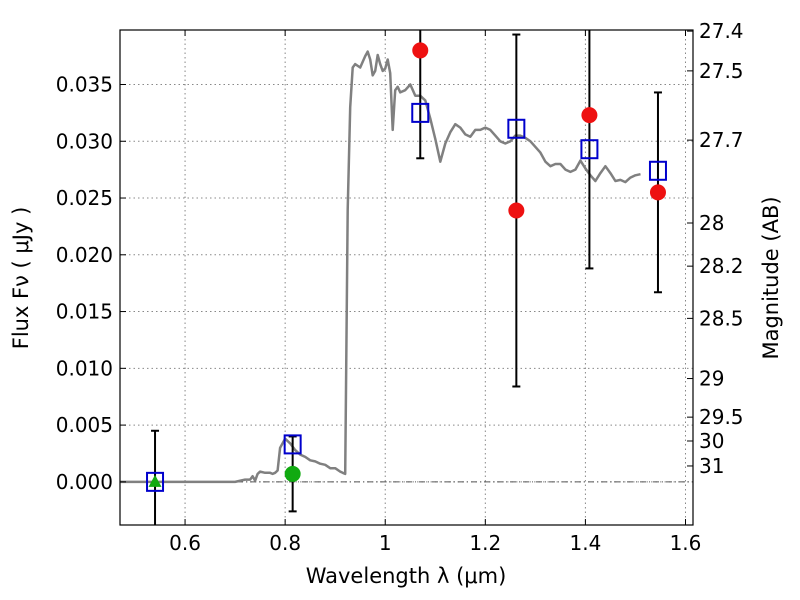 The width and height of the screenshot is (800, 600). I want to click on y-tick-labels: 0.000 0.005 0.010 0.015 0.020 0.025 0.030 0.035, so click(84, 282).